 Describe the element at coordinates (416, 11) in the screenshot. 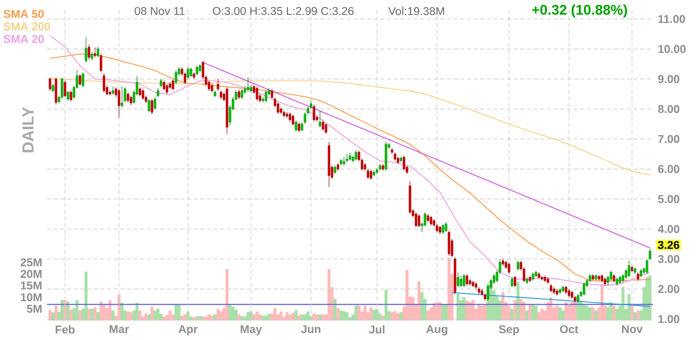

I see `annotation: Vol:19.38M` at that location.